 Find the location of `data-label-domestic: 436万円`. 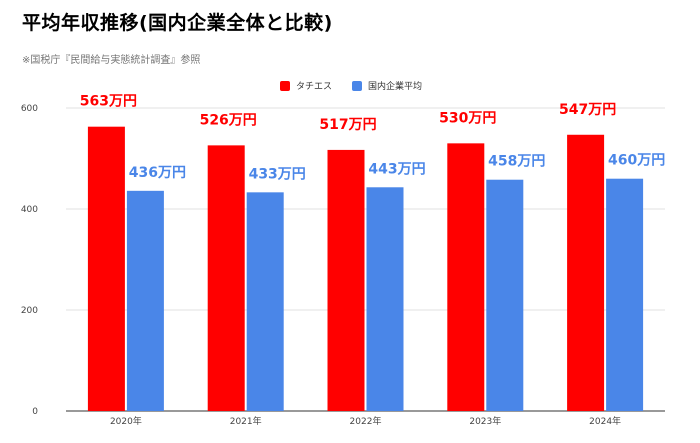

data-label-domestic: 436万円 is located at coordinates (157, 173).